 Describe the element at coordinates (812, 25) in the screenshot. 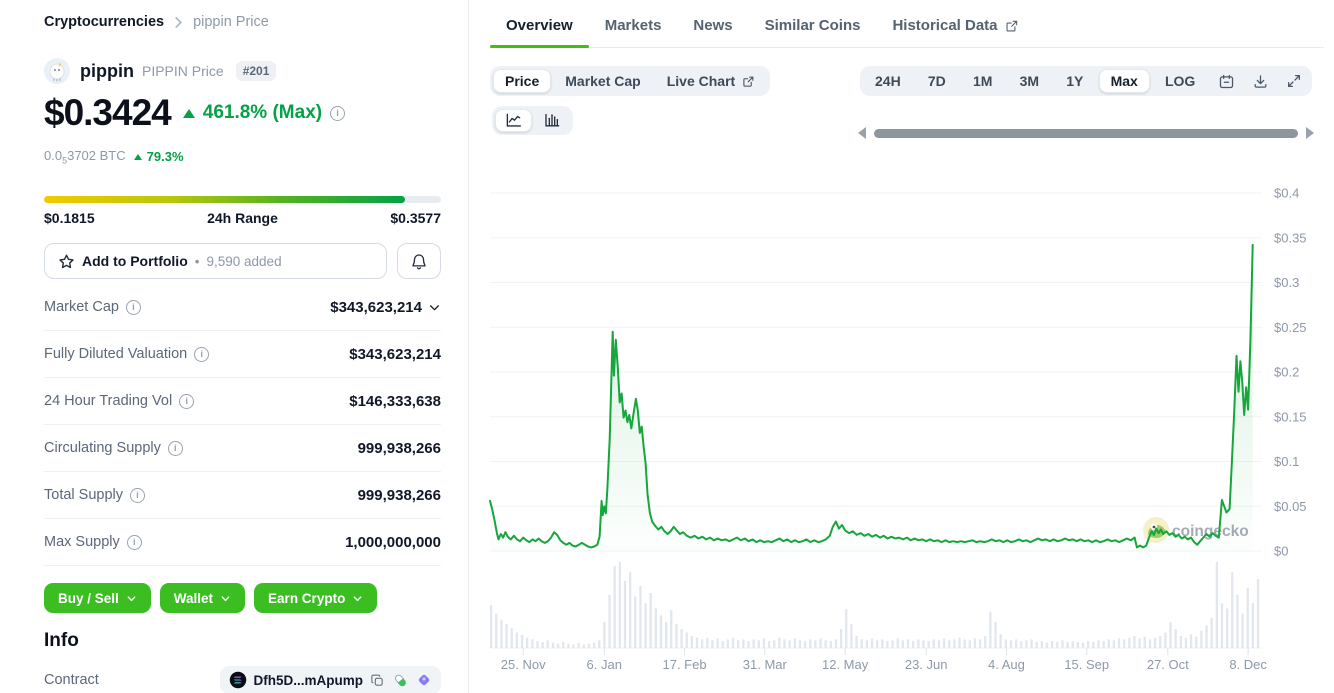

I see `tab-similar-coins: Similar Coins` at that location.